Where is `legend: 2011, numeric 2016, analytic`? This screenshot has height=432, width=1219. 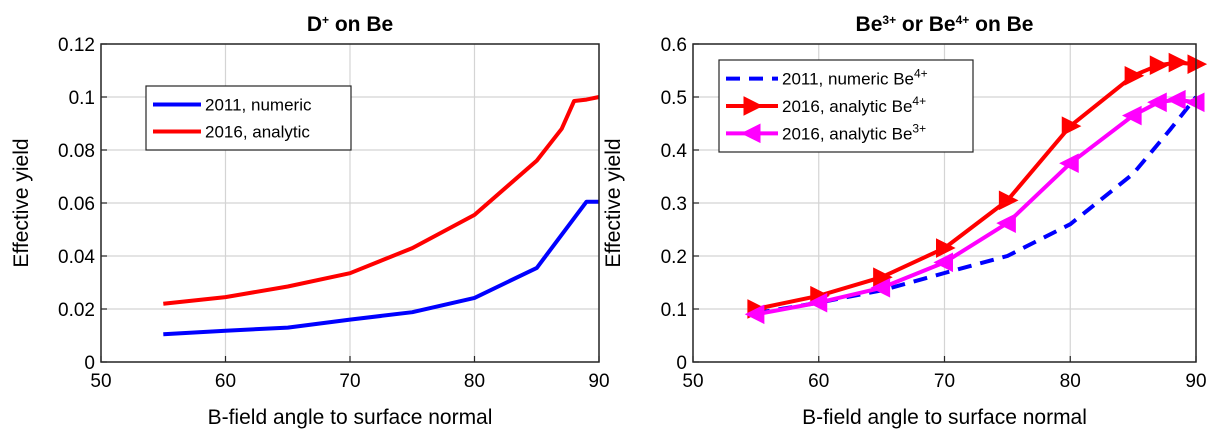 legend: 2011, numeric 2016, analytic is located at coordinates (248, 118).